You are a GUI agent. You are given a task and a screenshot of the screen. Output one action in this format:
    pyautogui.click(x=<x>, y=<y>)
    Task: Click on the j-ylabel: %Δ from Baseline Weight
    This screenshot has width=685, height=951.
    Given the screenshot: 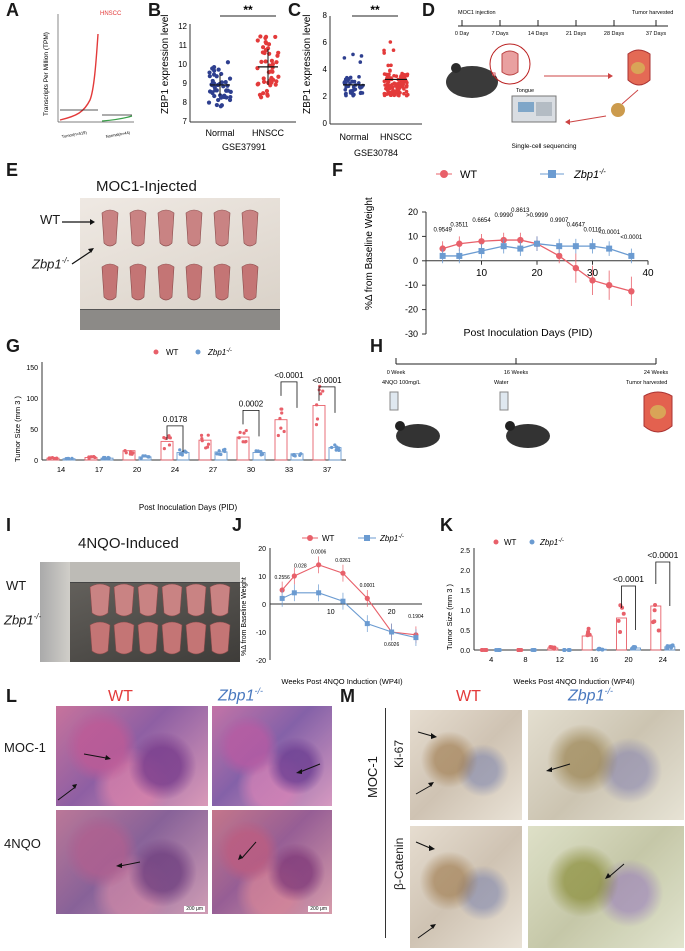 What is the action you would take?
    pyautogui.click(x=244, y=616)
    